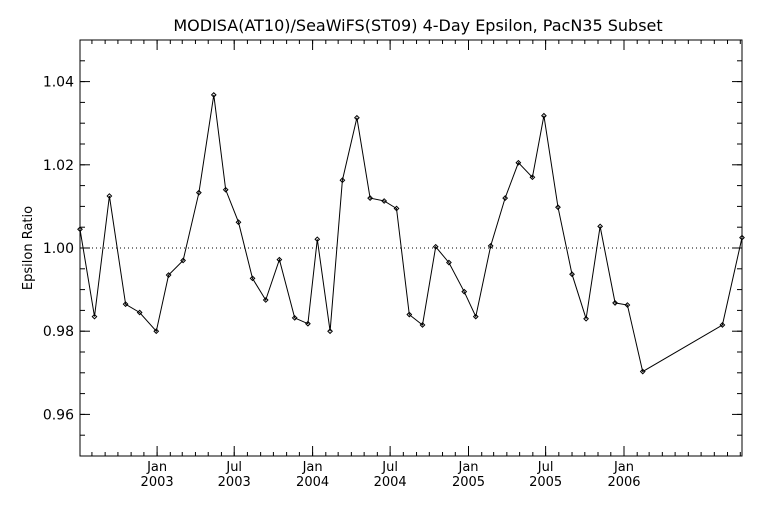  Describe the element at coordinates (58, 249) in the screenshot. I see `y-tick-label: 1.00` at that location.